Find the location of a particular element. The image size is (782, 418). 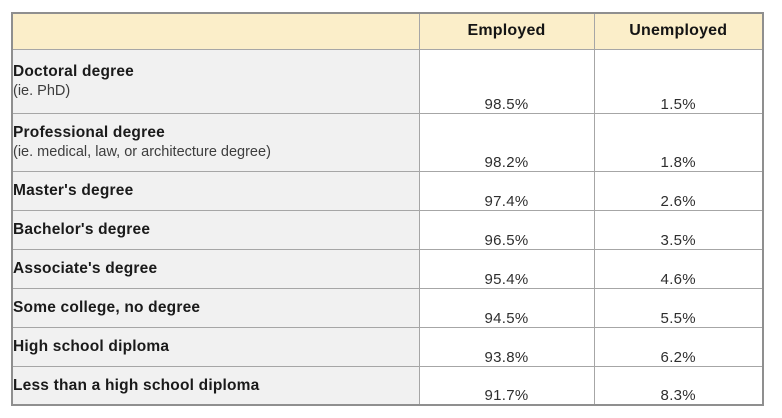

employed-value: 98.2% is located at coordinates (506, 142).